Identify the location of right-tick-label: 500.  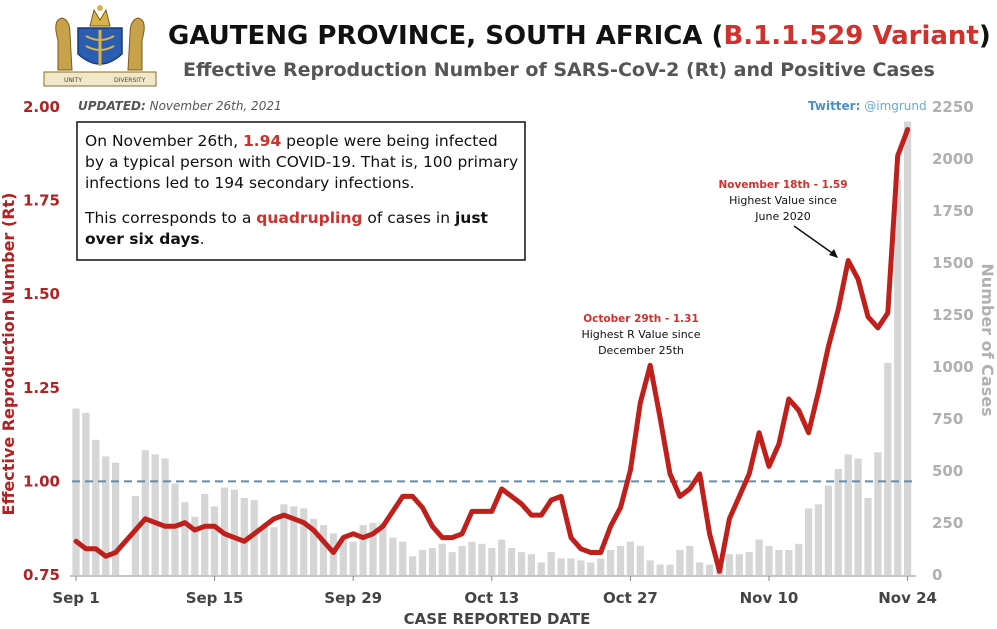
(947, 471).